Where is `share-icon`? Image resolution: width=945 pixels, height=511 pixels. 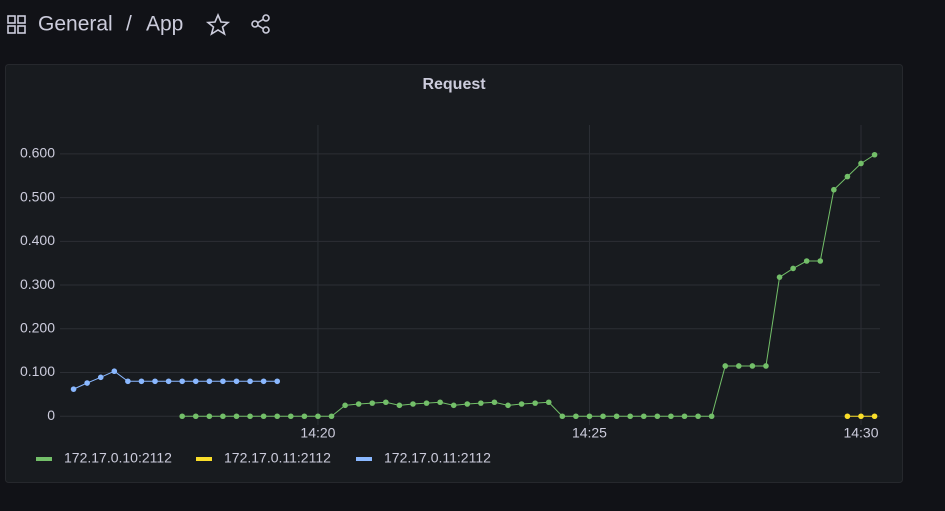 share-icon is located at coordinates (260, 24).